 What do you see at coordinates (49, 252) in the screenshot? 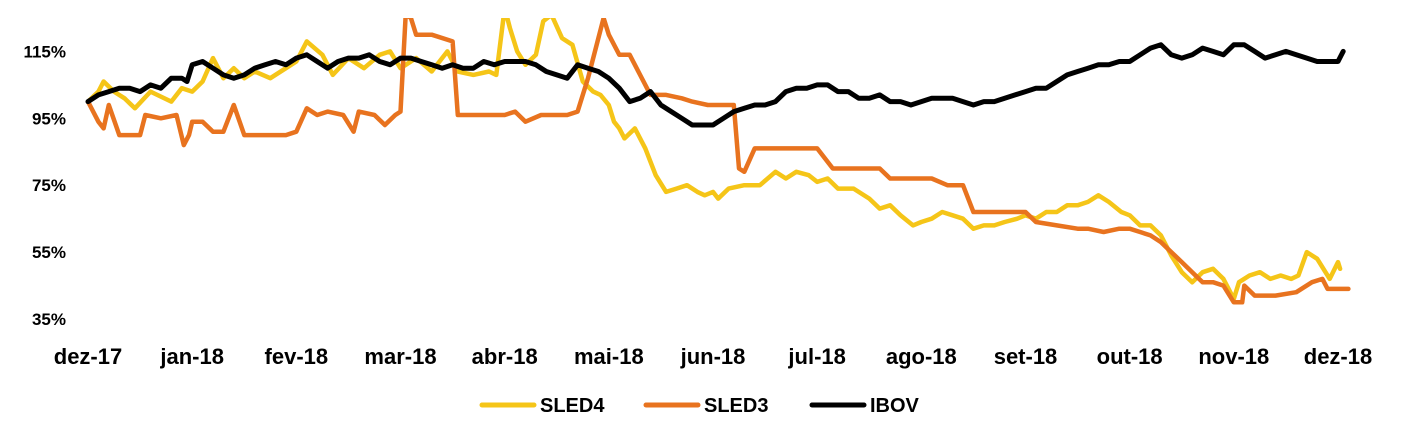
I see `y-tick-label: 55%` at bounding box center [49, 252].